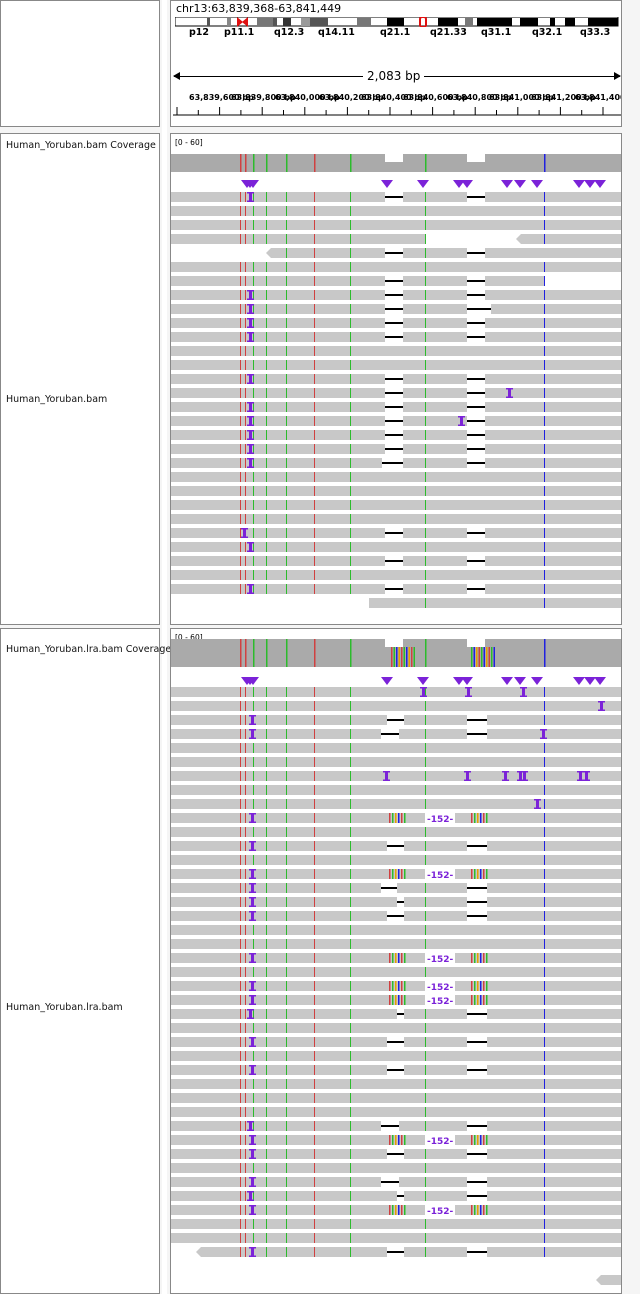 This screenshot has width=640, height=1294. Describe the element at coordinates (81, 145) in the screenshot. I see `coverage-track-name: Human_Yoruban.bam Coverage` at that location.